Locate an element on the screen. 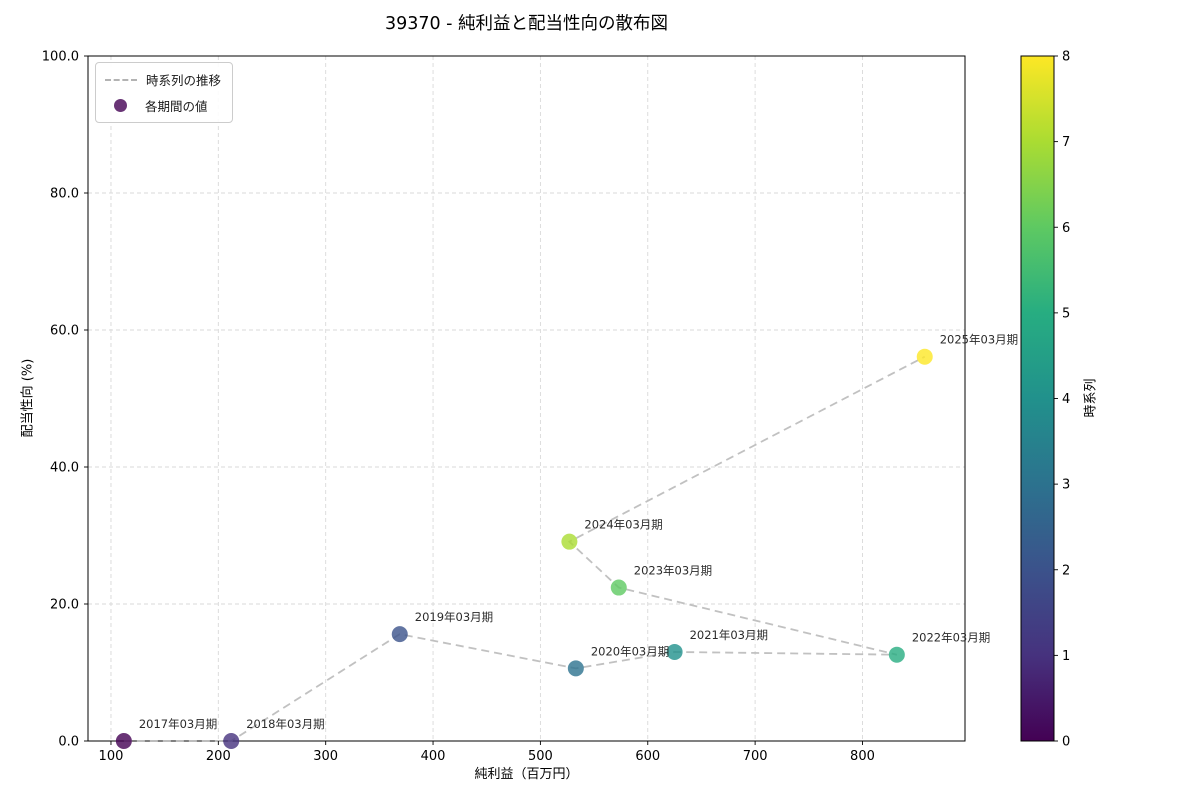 The height and width of the screenshot is (800, 1200). colorbar-tick-label: 5 is located at coordinates (1066, 313).